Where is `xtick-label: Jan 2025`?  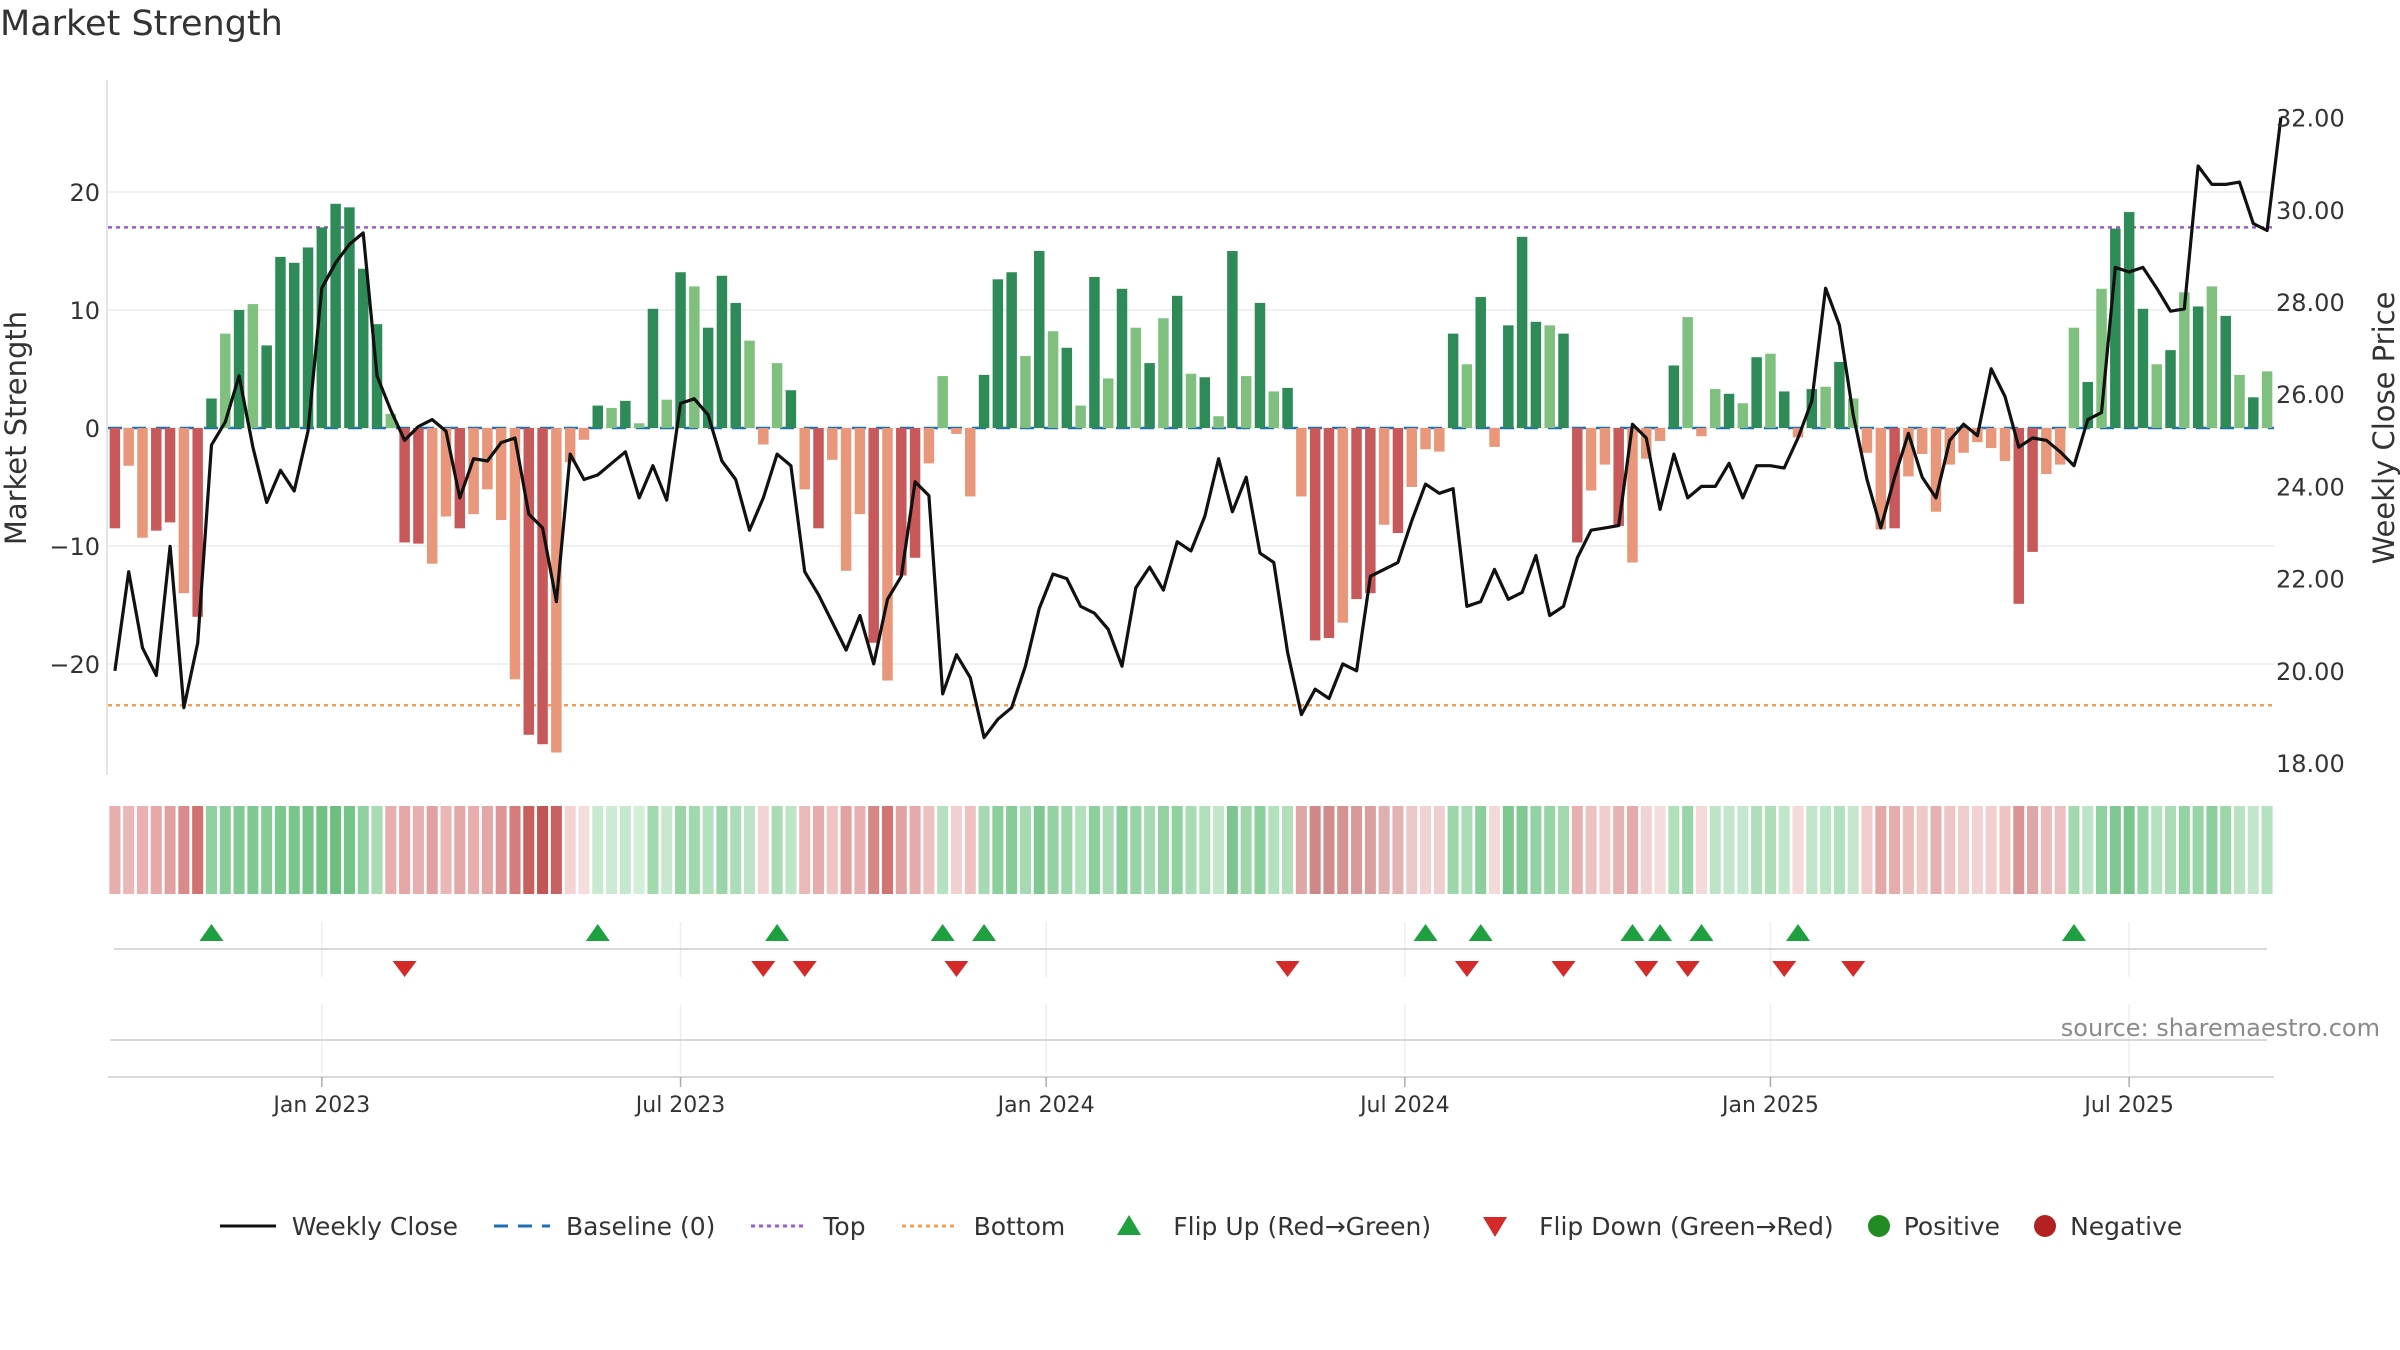 xtick-label: Jan 2025 is located at coordinates (1769, 1105).